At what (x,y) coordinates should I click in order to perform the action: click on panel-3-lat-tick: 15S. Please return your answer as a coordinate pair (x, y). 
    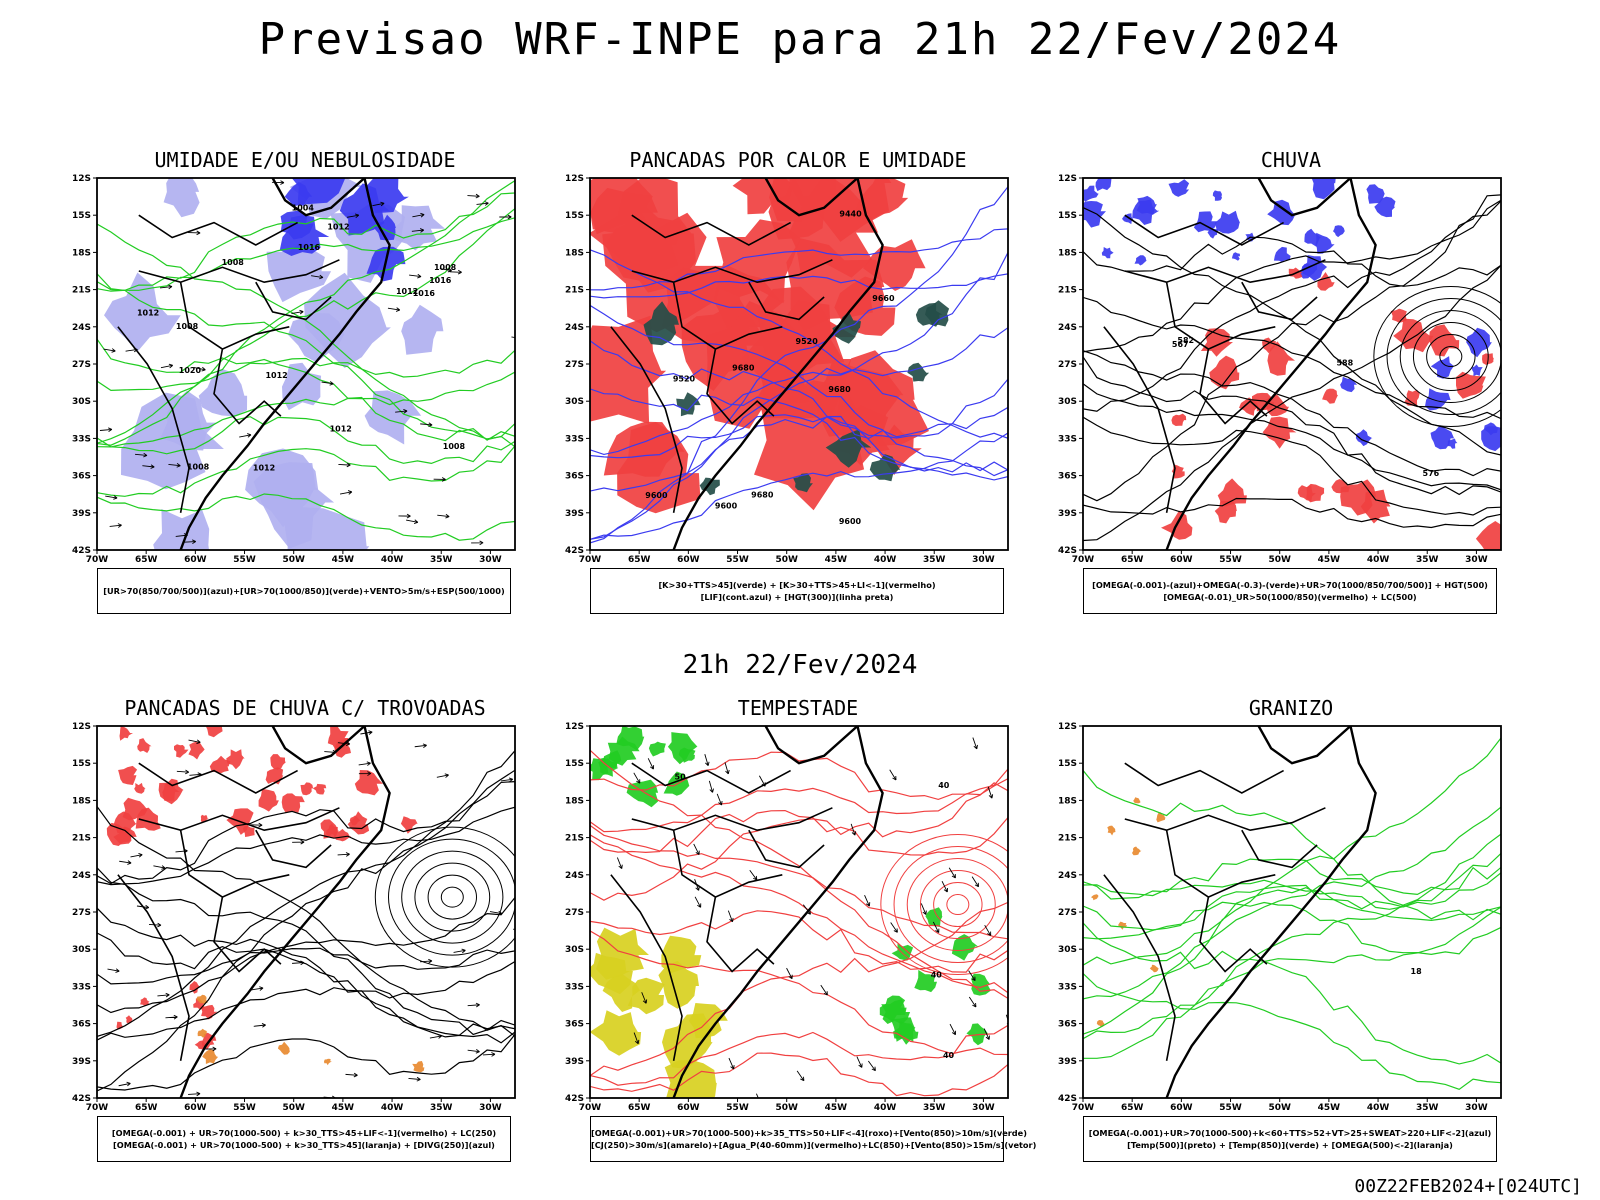
    Looking at the image, I should click on (1067, 216).